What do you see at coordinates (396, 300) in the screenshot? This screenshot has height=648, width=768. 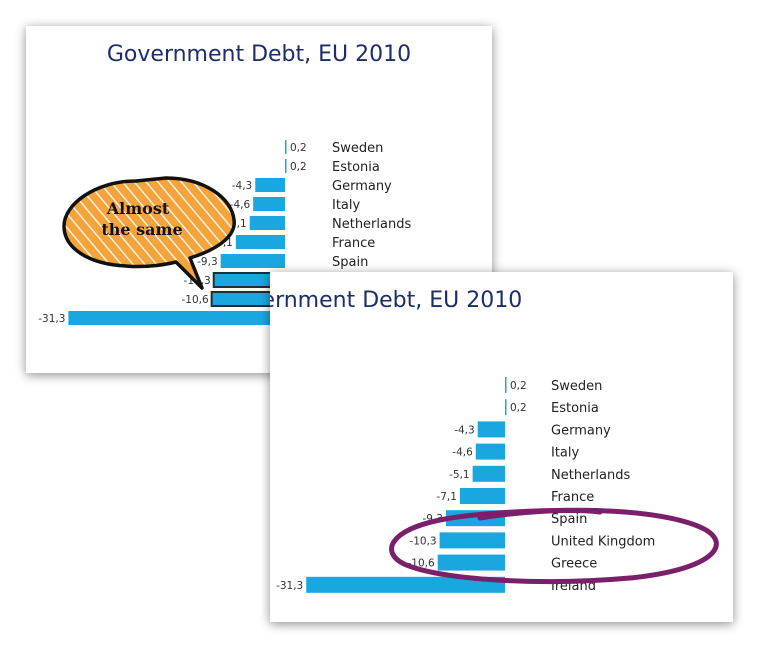 I see `slide-2-title: Government Debt, EU 2010` at bounding box center [396, 300].